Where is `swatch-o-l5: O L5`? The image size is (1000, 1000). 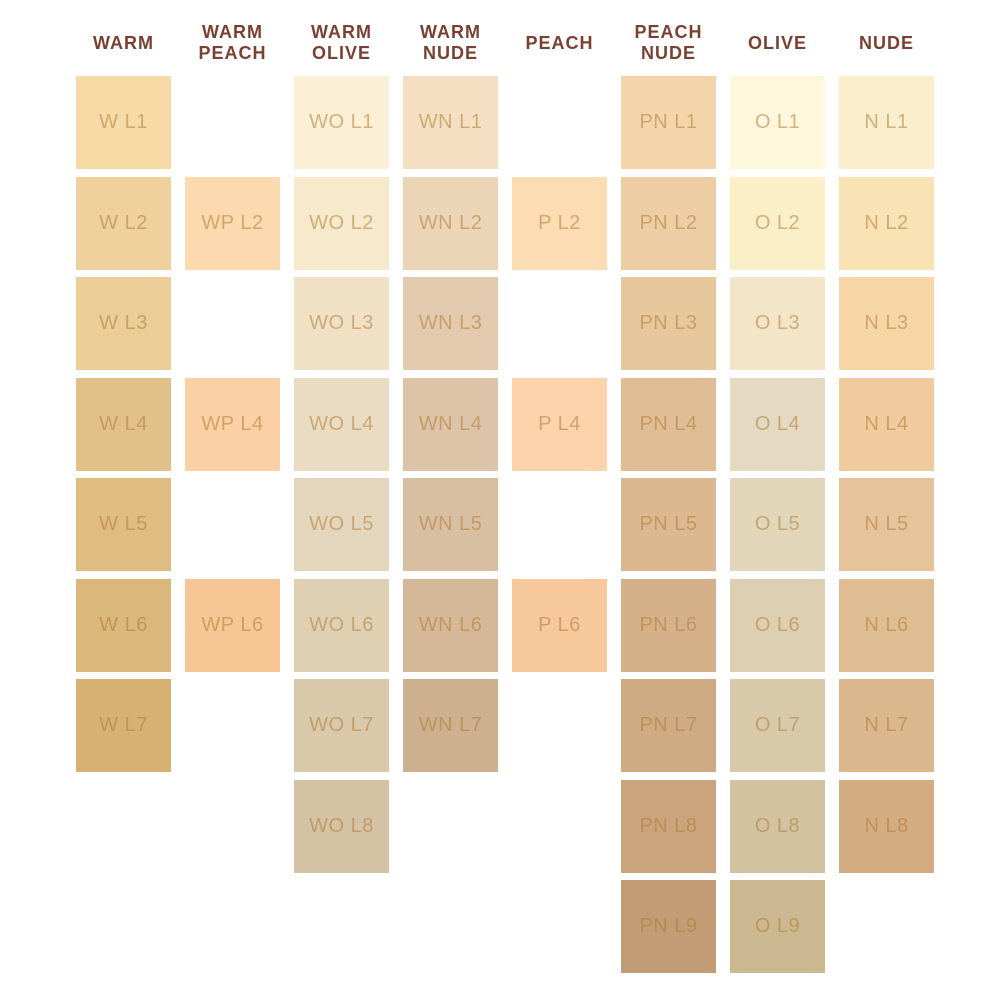 swatch-o-l5: O L5 is located at coordinates (777, 524).